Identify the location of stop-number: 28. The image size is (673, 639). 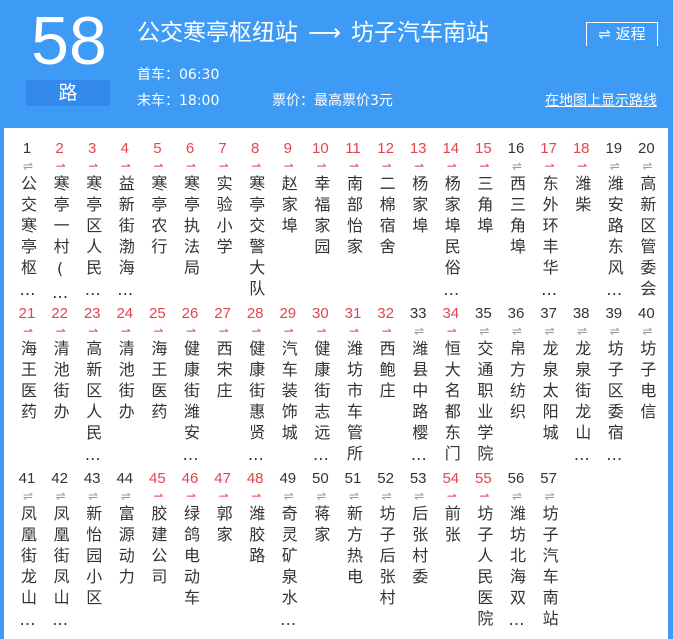
(255, 313).